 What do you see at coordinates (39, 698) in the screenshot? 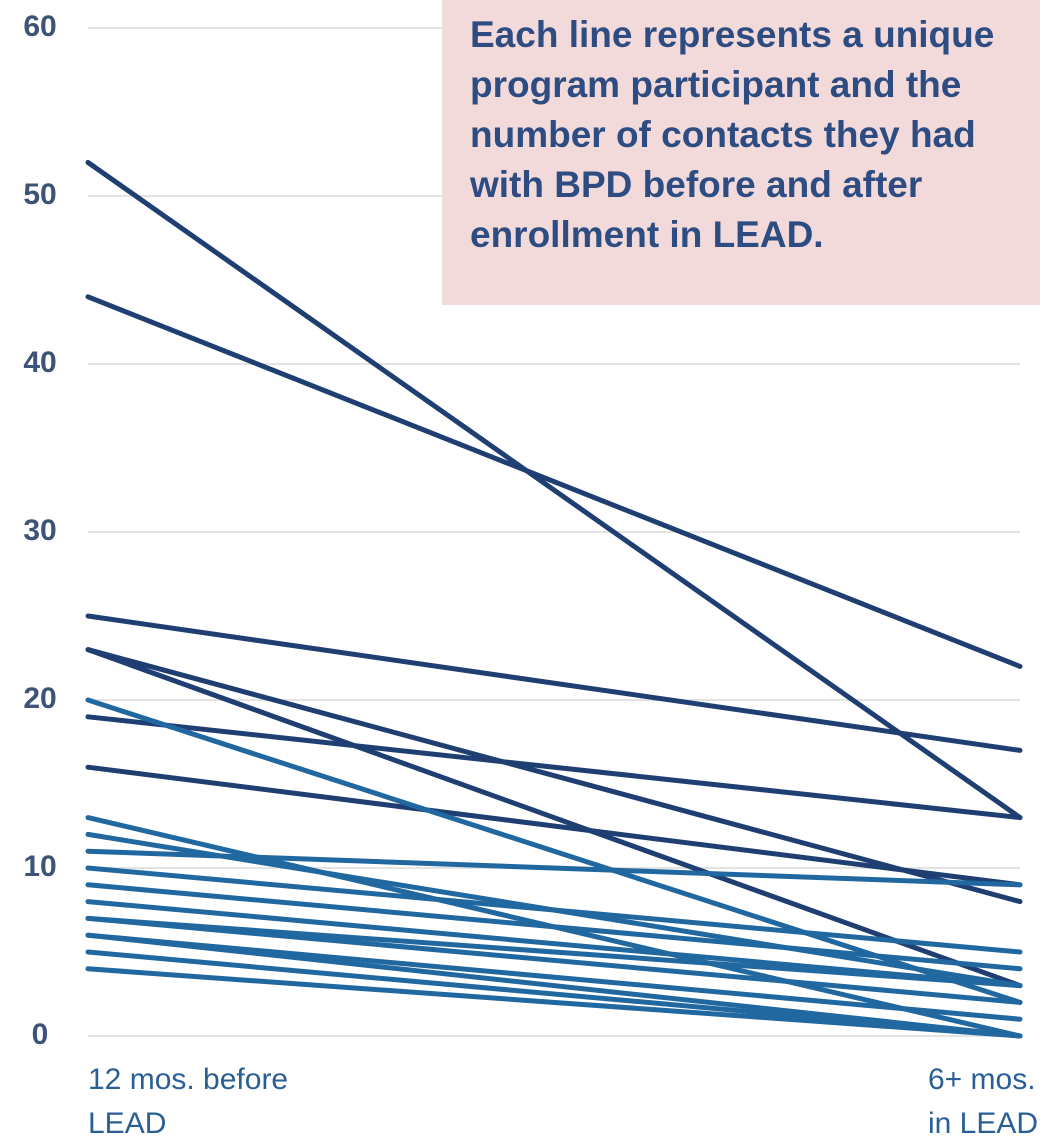
I see `y-tick-label: 20` at bounding box center [39, 698].